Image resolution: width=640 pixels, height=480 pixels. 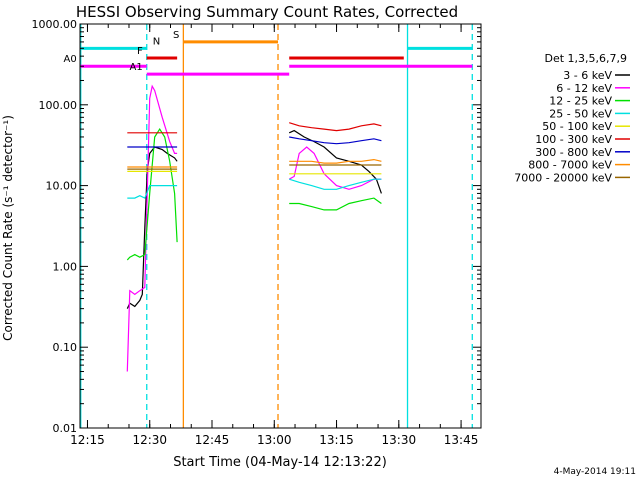 What do you see at coordinates (584, 88) in the screenshot?
I see `legend-label: 6 - 12 keV` at bounding box center [584, 88].